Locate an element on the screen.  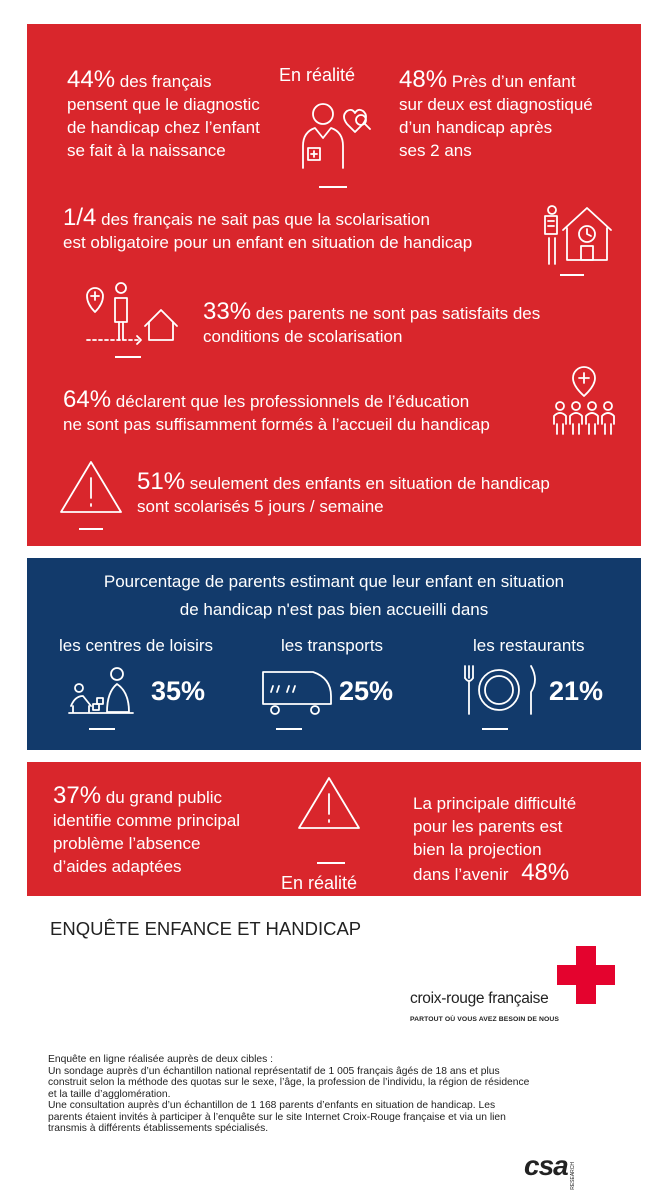
red-cross-logo-icon is located at coordinates (586, 975).